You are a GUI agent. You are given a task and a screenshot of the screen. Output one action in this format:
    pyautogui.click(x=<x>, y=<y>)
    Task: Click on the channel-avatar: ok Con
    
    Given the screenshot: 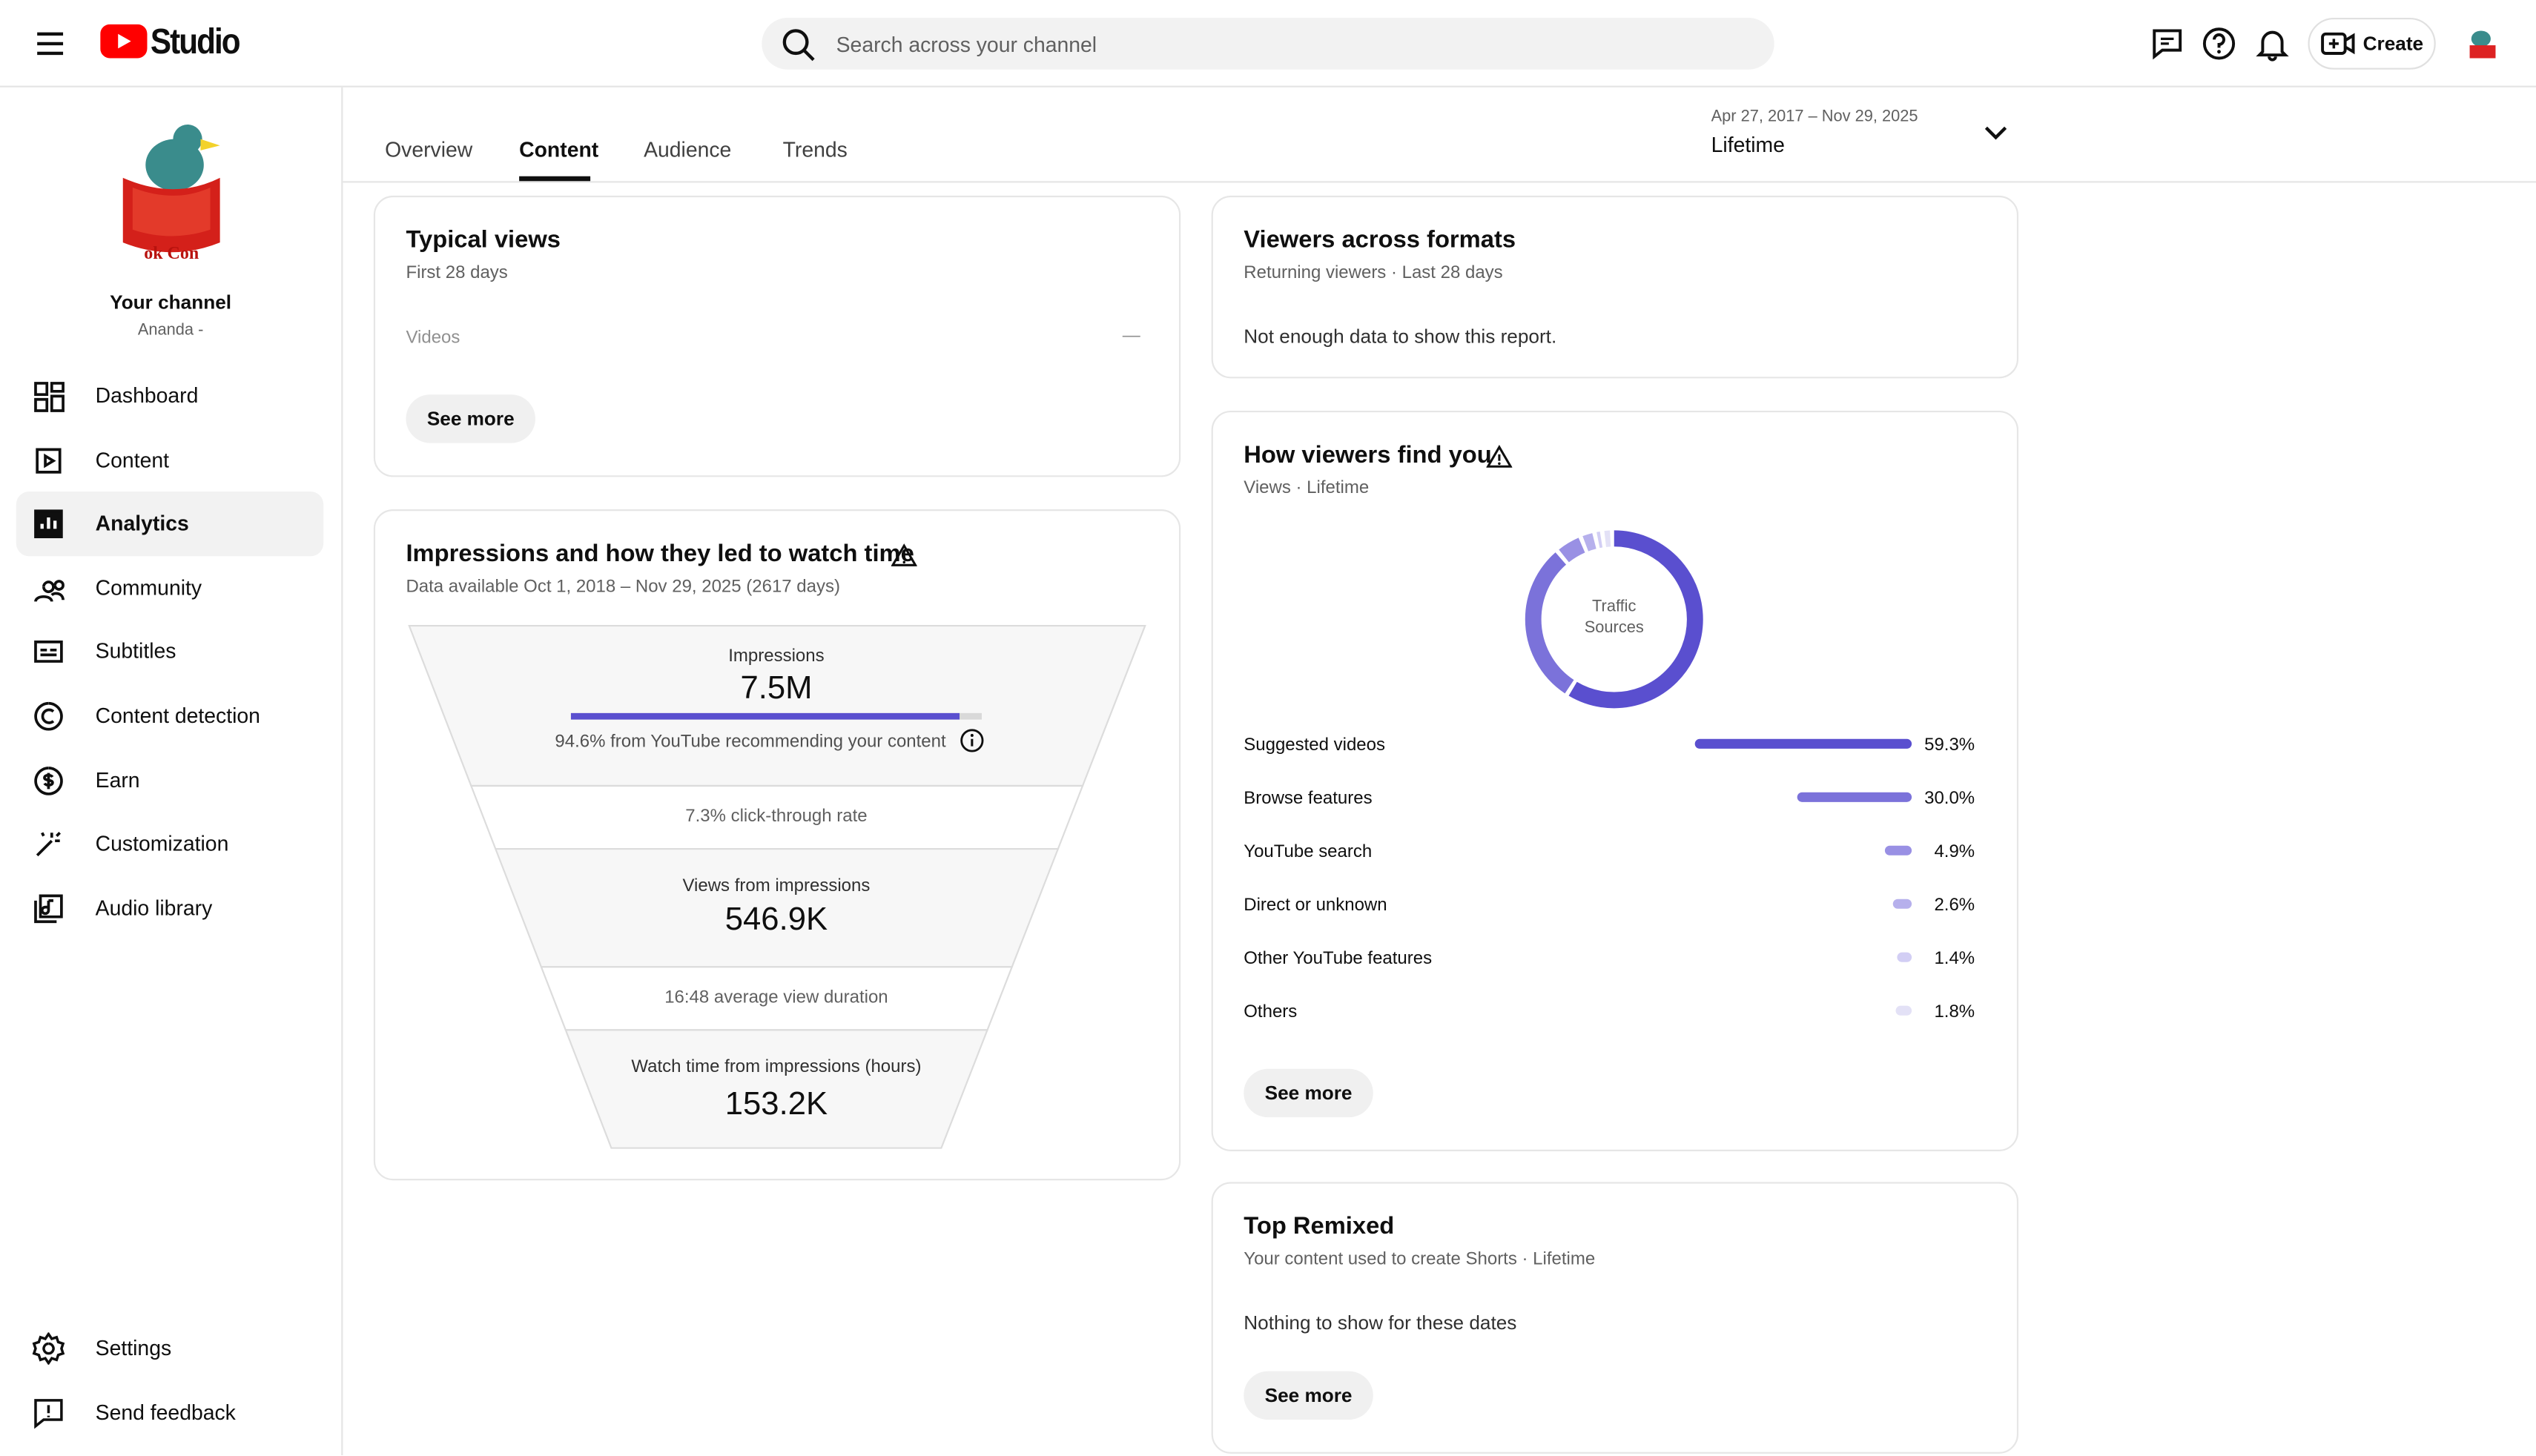 What is the action you would take?
    pyautogui.click(x=171, y=191)
    